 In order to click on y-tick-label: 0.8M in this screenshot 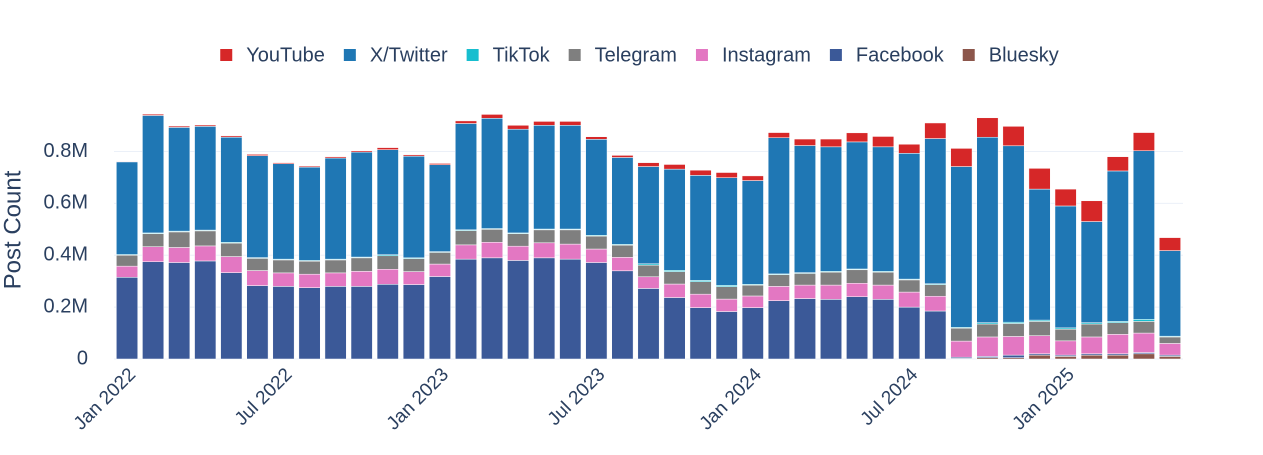, I will do `click(66, 151)`.